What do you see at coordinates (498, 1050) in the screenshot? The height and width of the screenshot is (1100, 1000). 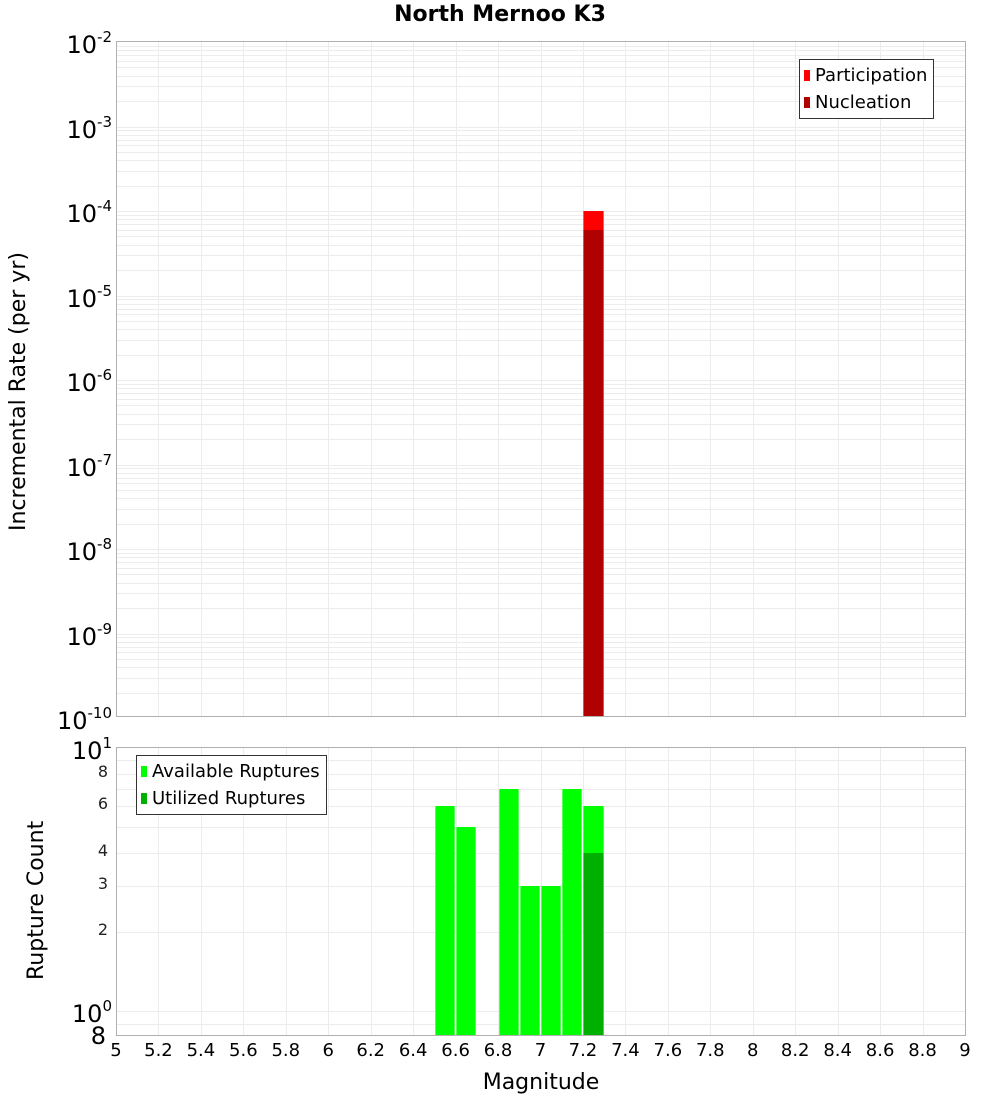 I see `x-tick-label: 6.8` at bounding box center [498, 1050].